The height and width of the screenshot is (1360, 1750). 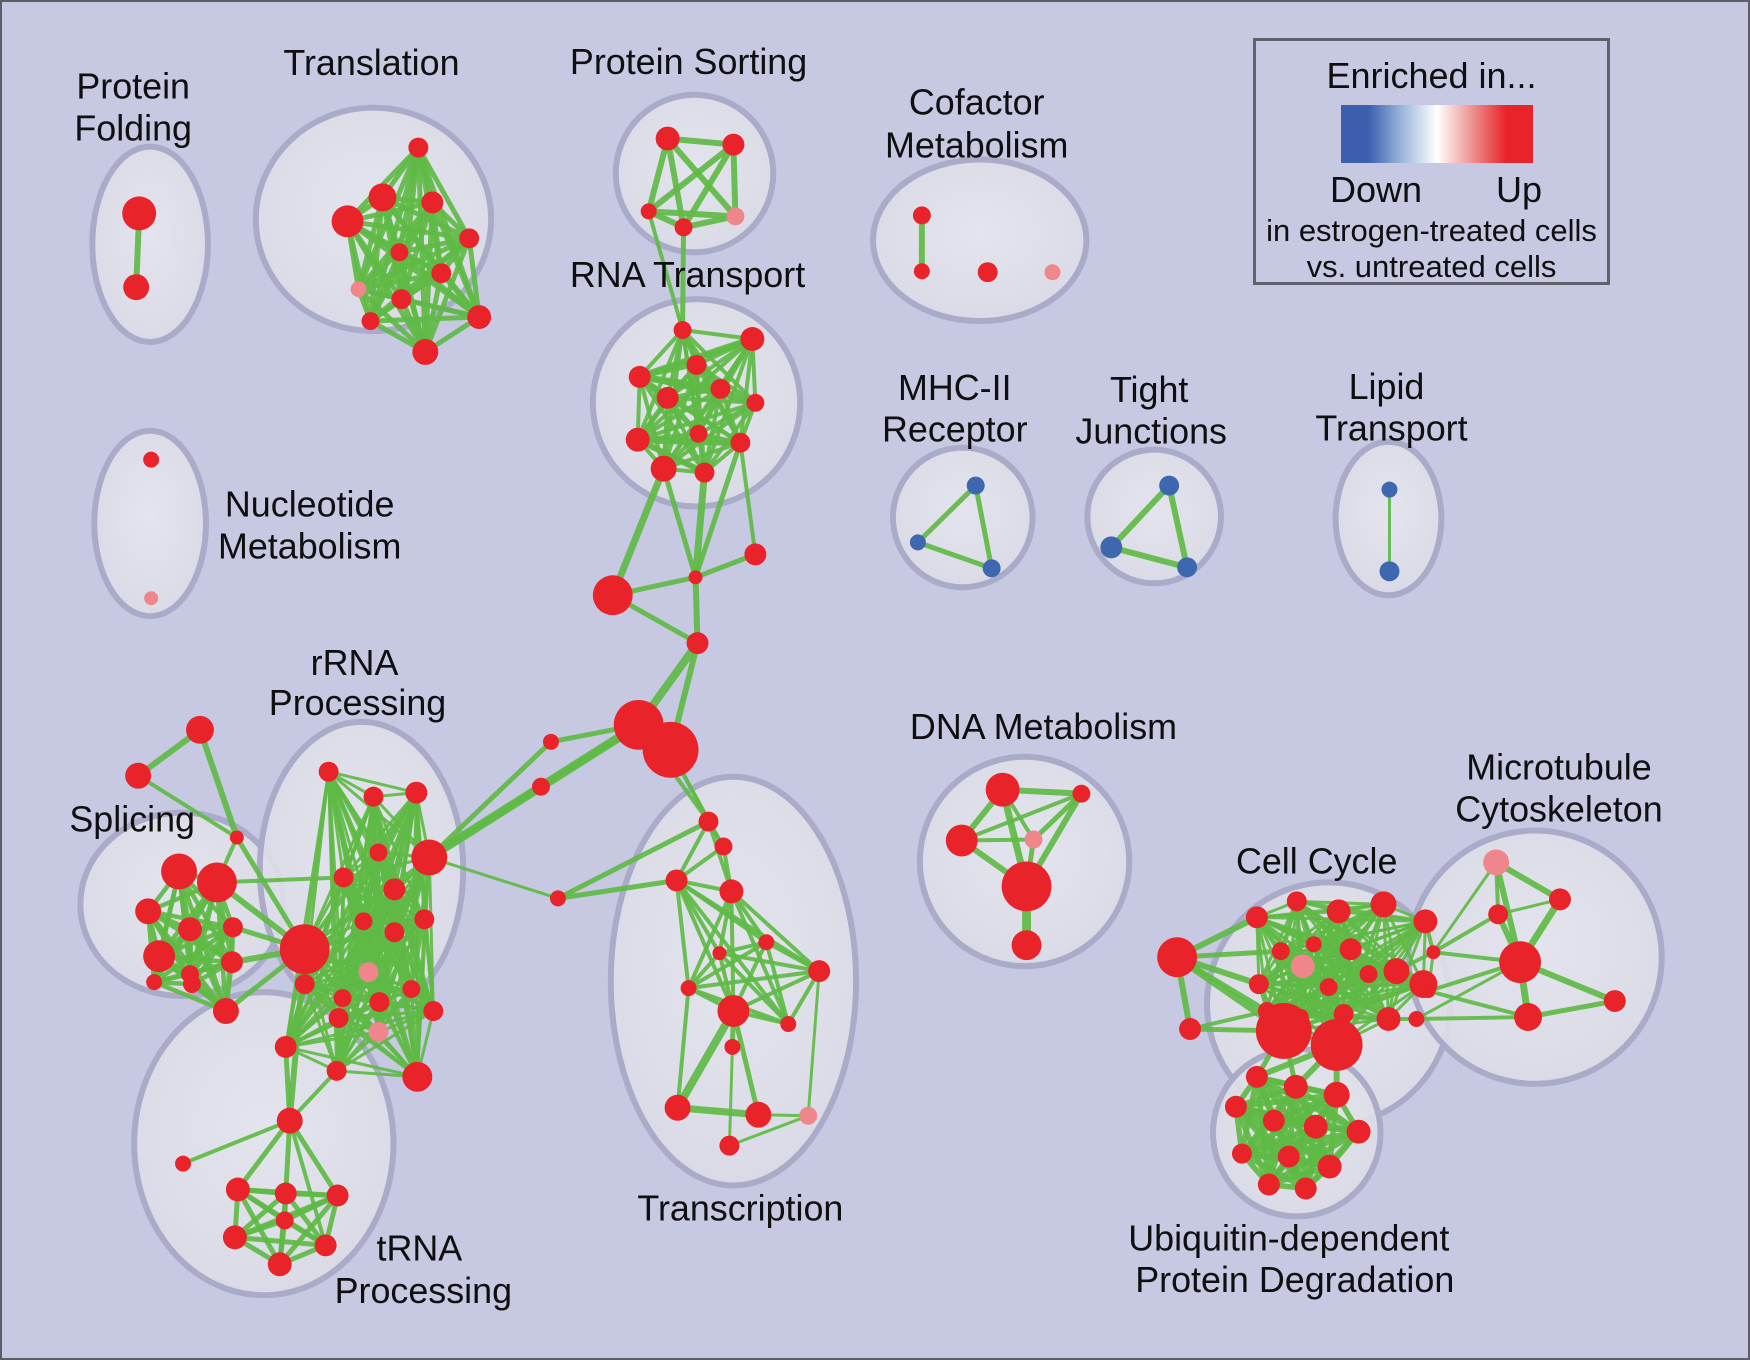 I want to click on cluster-label-rna-transport-0: RNA Transport, so click(x=687, y=275).